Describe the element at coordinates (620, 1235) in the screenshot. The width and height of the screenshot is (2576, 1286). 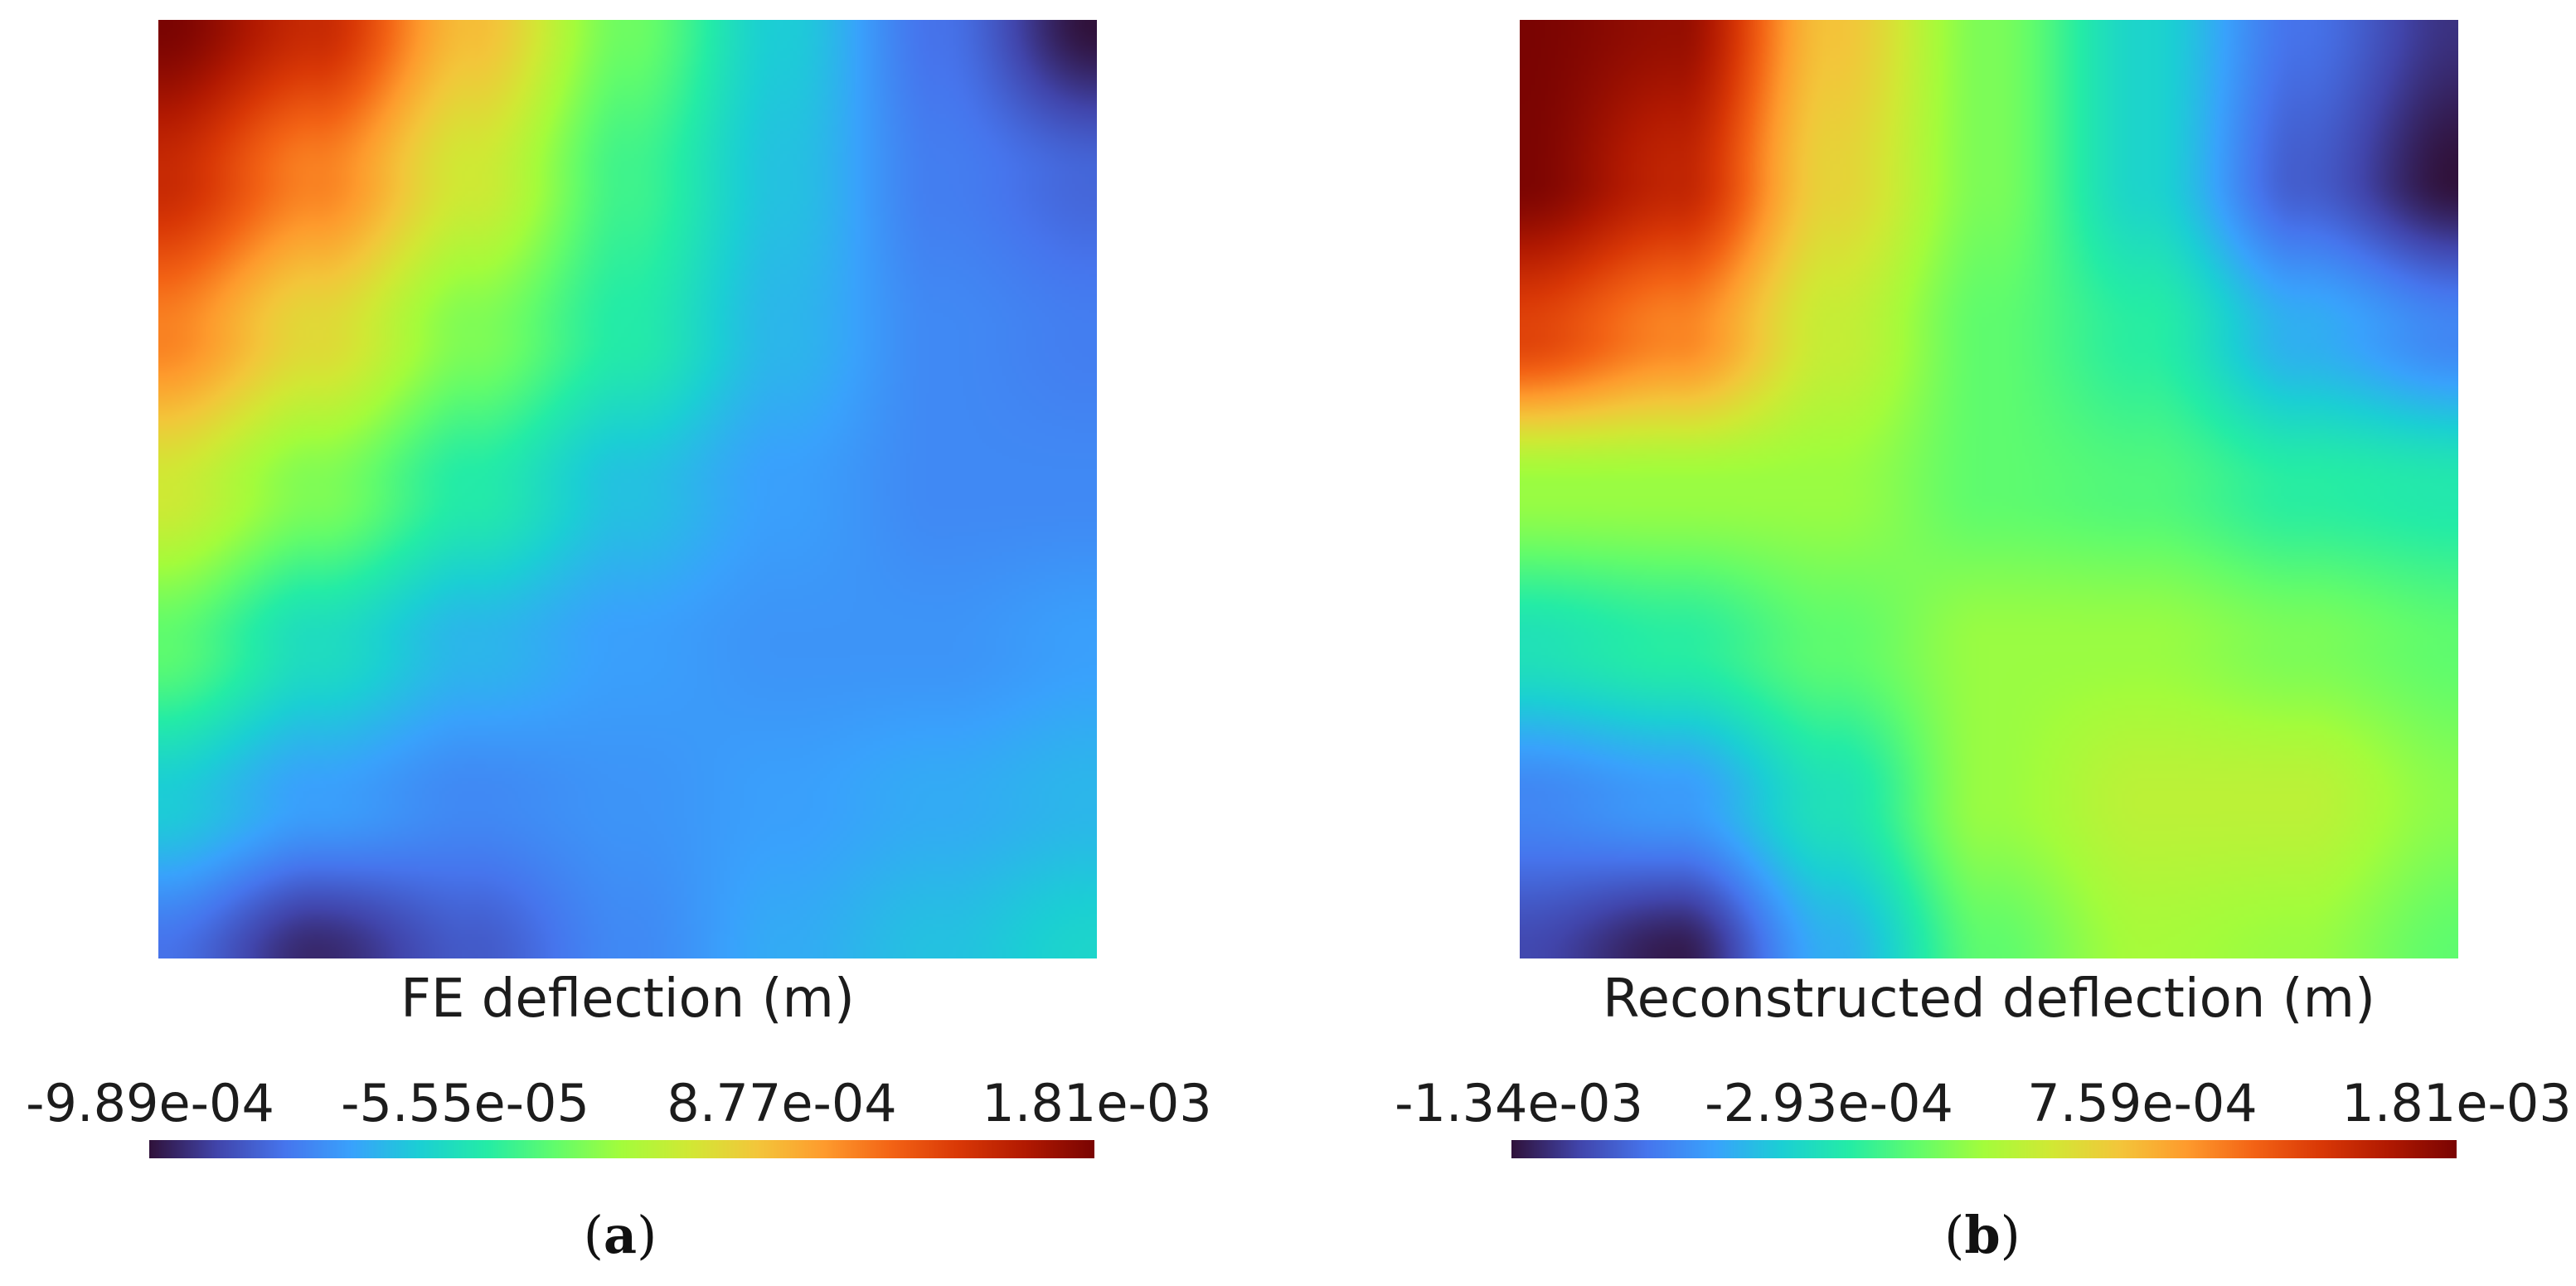
I see `panel-label-a: (a)` at that location.